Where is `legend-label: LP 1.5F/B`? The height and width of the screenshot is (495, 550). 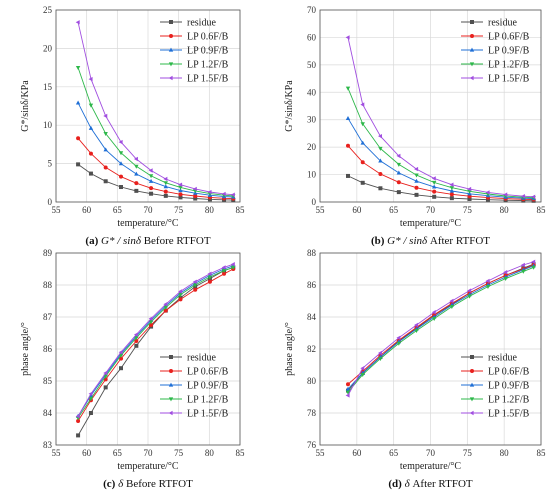 legend-label: LP 1.5F/B is located at coordinates (208, 79).